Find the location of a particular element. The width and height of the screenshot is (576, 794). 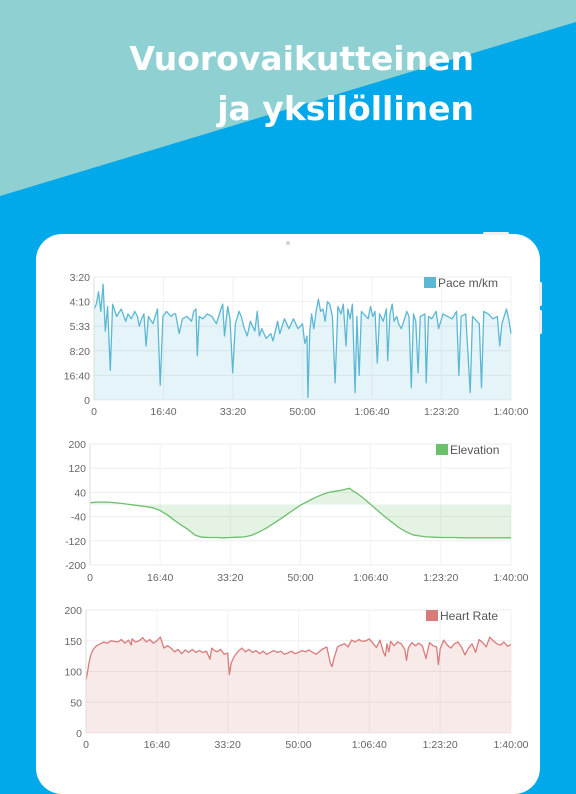

elevation-x-tick-label: 1:06:40 is located at coordinates (370, 578).